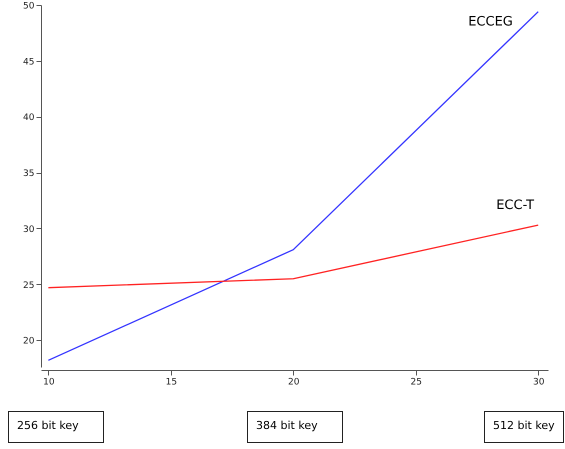  I want to click on series-label: ECC-T, so click(515, 206).